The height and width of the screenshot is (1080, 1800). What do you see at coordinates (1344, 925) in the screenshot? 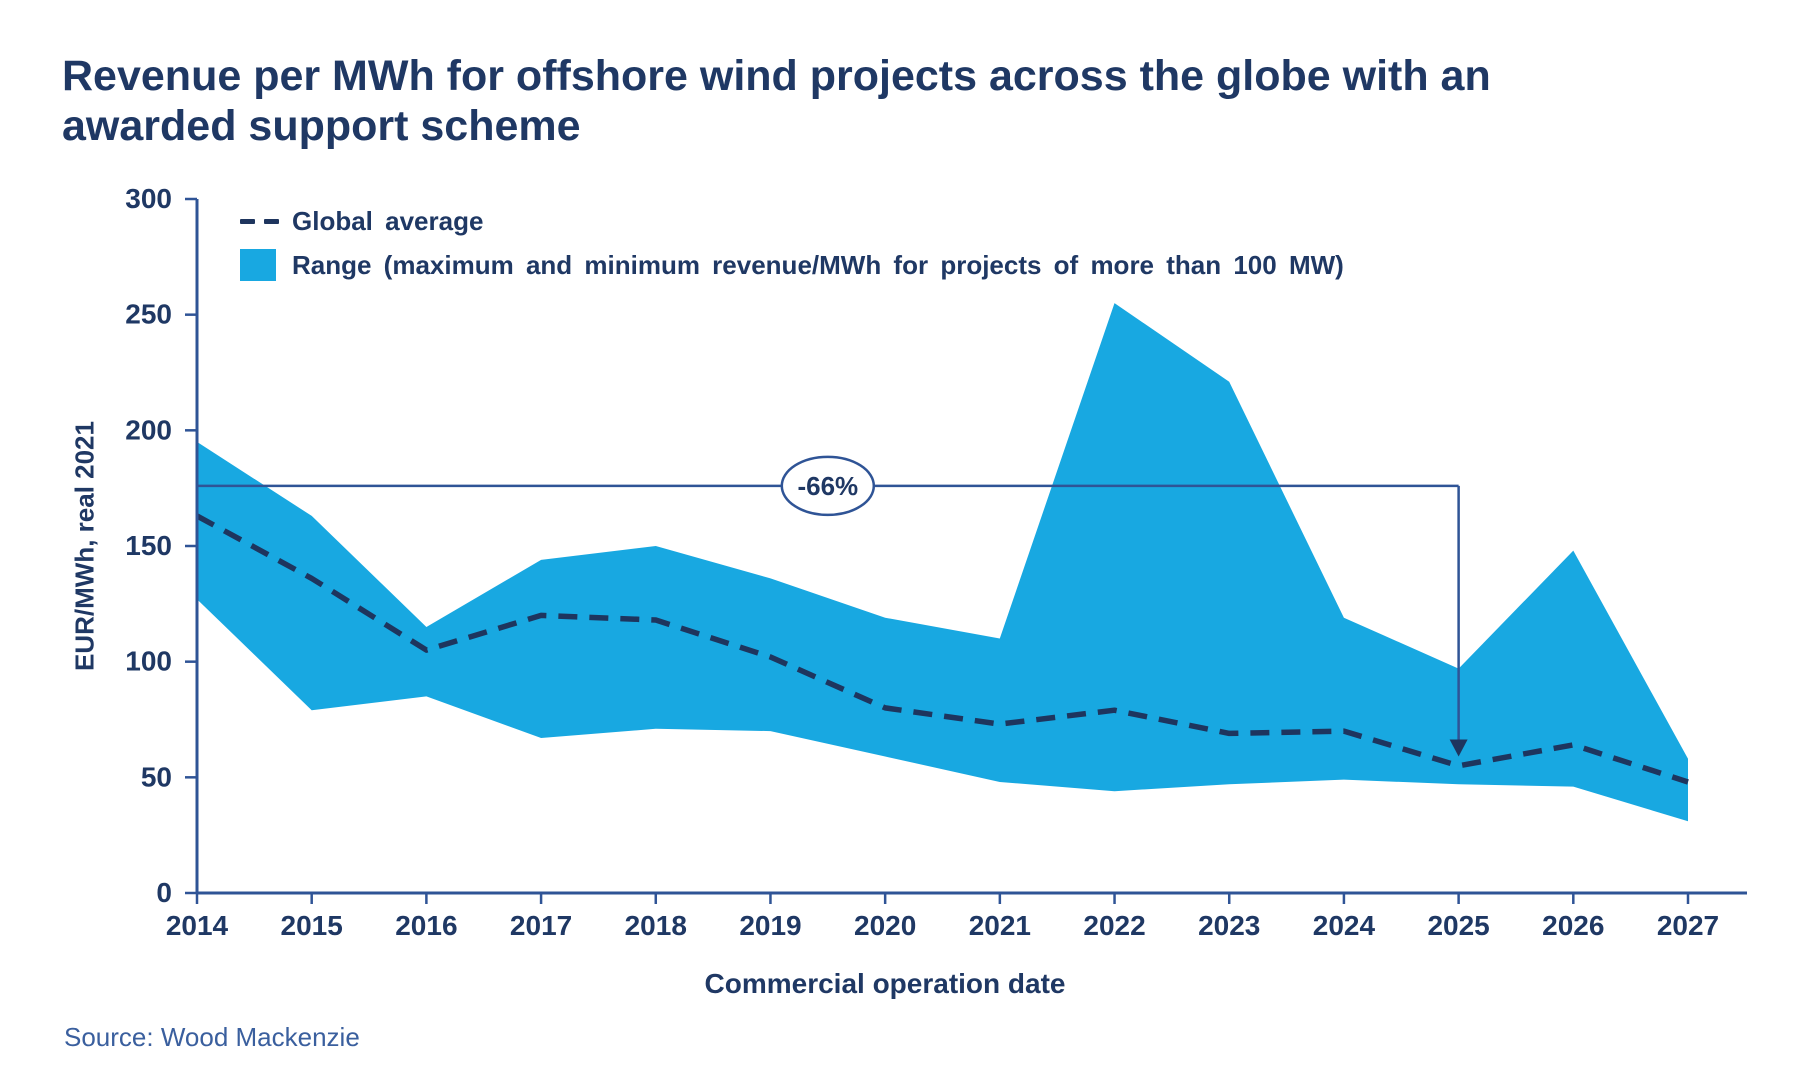
I see `x-tick-label: 2024` at bounding box center [1344, 925].